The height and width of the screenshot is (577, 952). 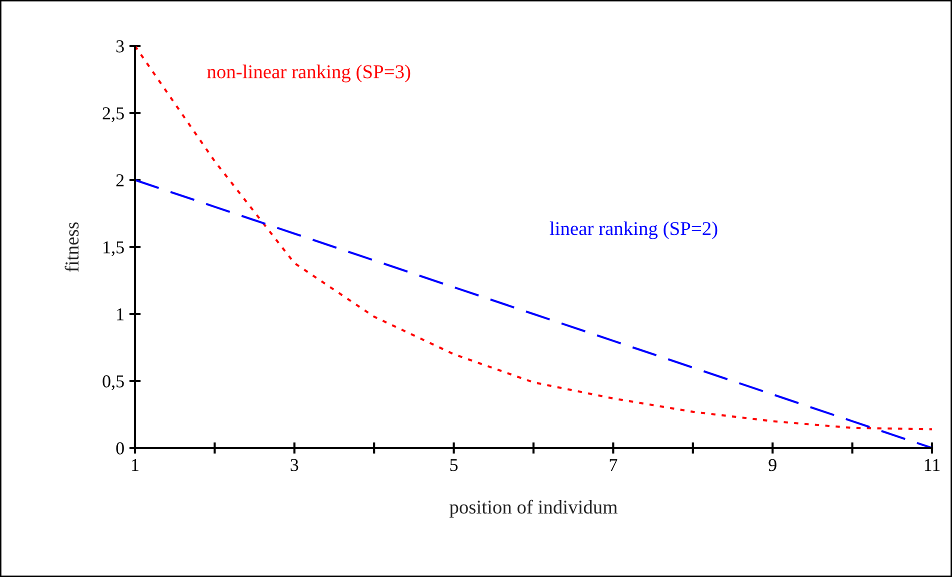 I want to click on x-tick-label: 5, so click(x=454, y=465).